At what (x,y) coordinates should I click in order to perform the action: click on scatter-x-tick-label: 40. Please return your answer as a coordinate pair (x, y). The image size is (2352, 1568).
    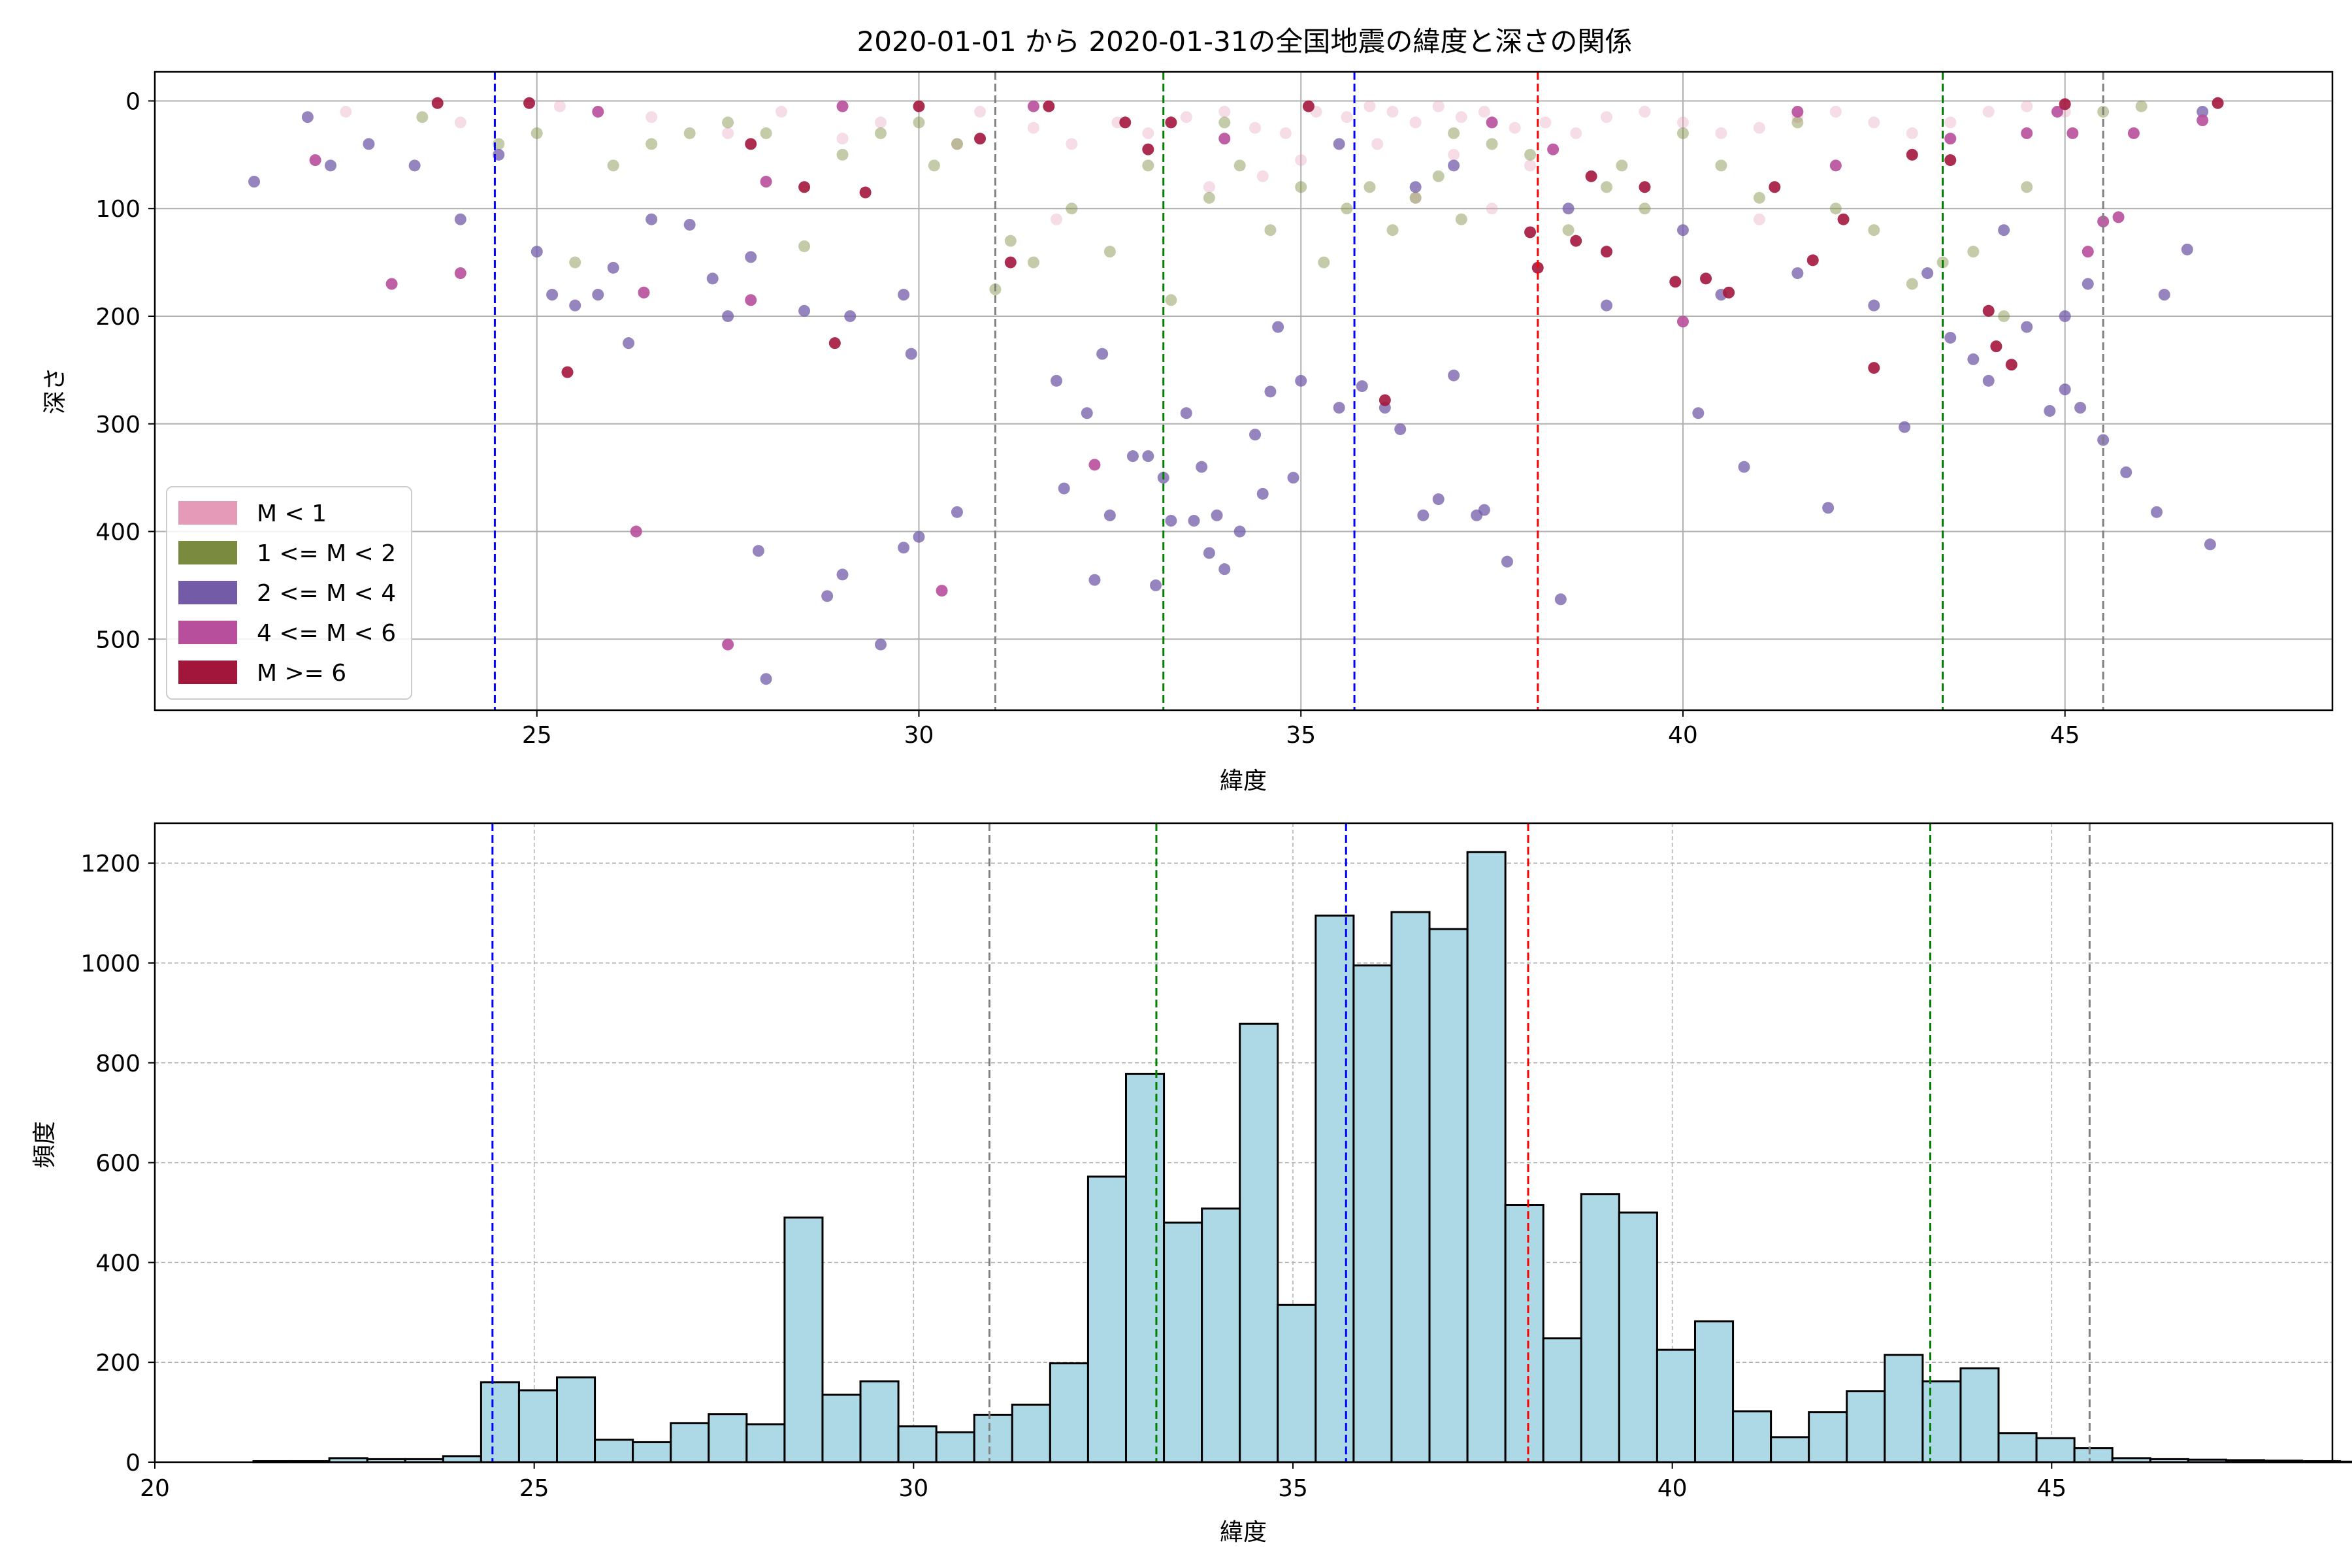
    Looking at the image, I should click on (1683, 735).